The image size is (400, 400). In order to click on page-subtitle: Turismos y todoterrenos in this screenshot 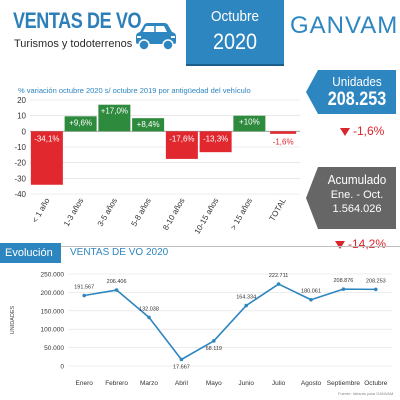, I will do `click(73, 44)`.